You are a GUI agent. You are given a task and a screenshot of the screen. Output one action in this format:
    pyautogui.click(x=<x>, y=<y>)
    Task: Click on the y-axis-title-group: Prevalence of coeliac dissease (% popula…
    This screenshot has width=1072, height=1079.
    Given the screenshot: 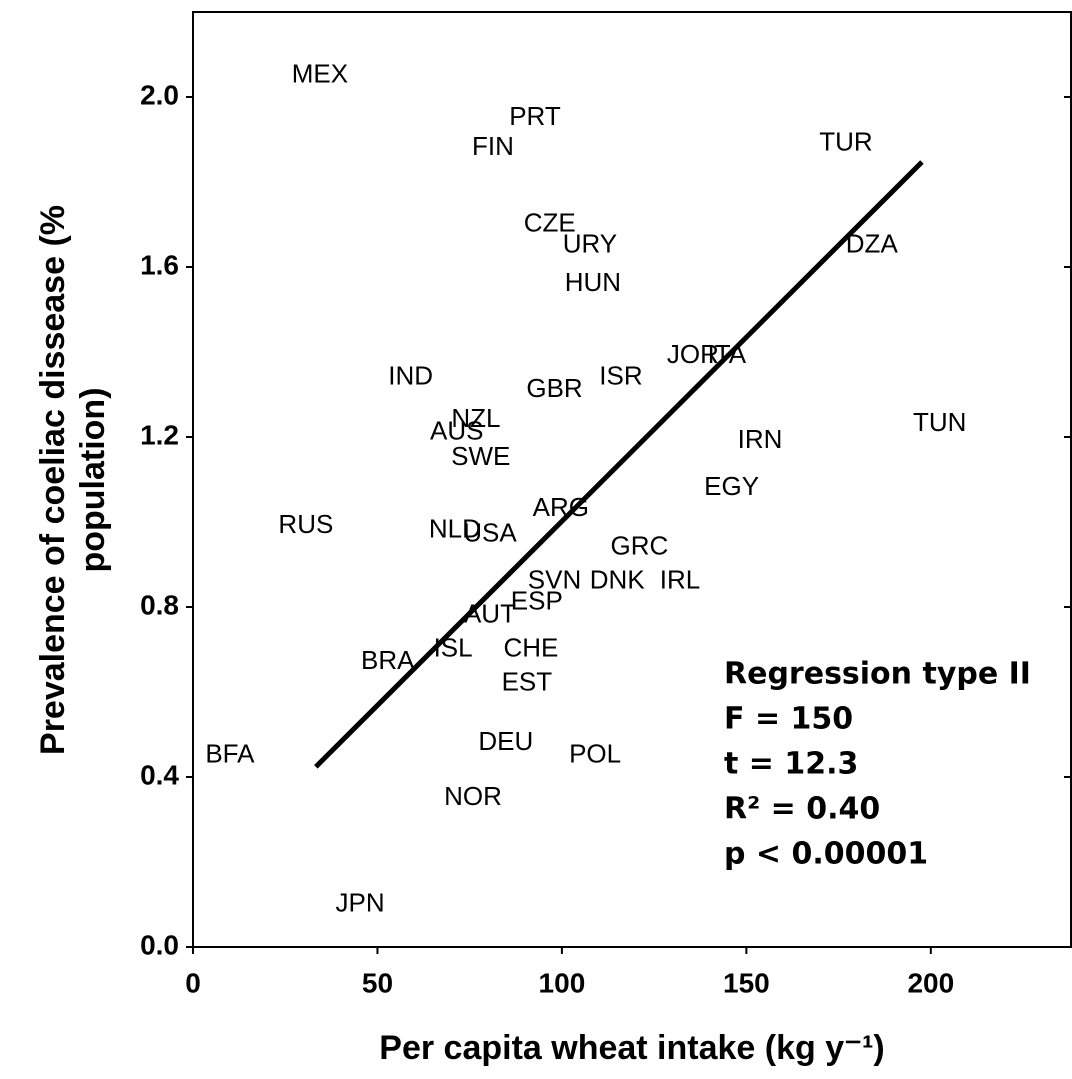 What is the action you would take?
    pyautogui.click(x=73, y=480)
    